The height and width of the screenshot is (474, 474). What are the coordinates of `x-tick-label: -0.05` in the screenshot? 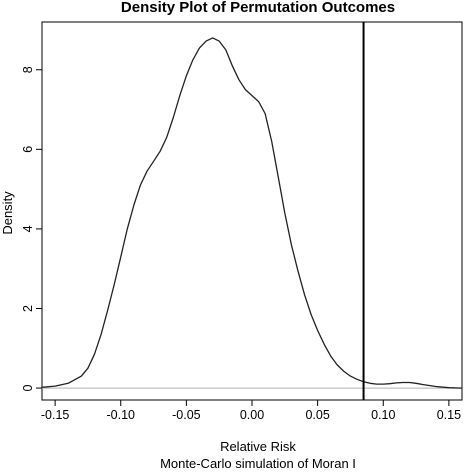 It's located at (186, 415).